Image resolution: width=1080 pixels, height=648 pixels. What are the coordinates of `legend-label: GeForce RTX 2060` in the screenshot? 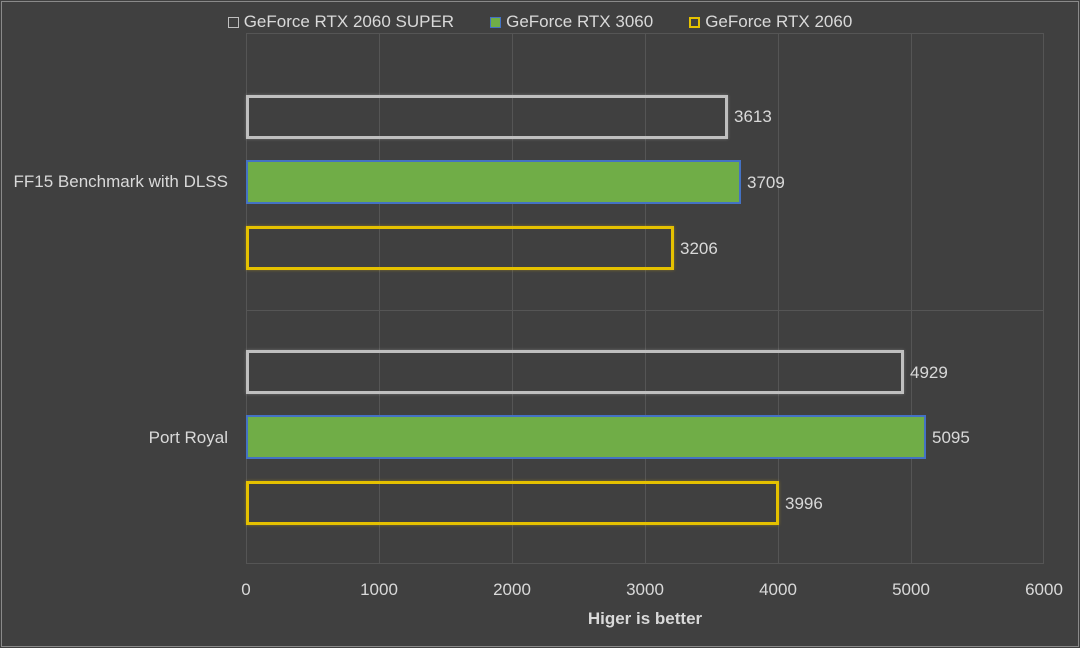 It's located at (779, 21).